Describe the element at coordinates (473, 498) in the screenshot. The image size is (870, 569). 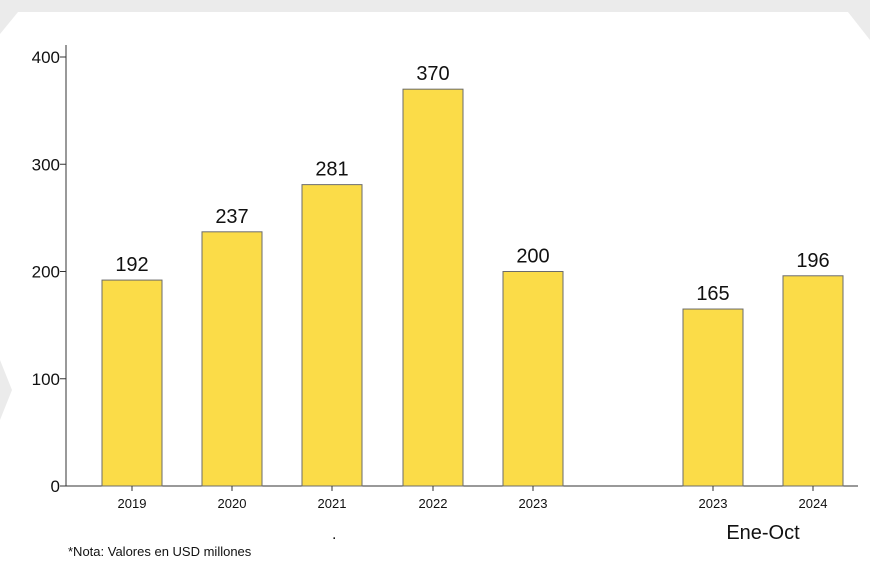
I see `chart-x-tick-labels: 2019 2020 2021 2022 2023 2023 2024` at that location.